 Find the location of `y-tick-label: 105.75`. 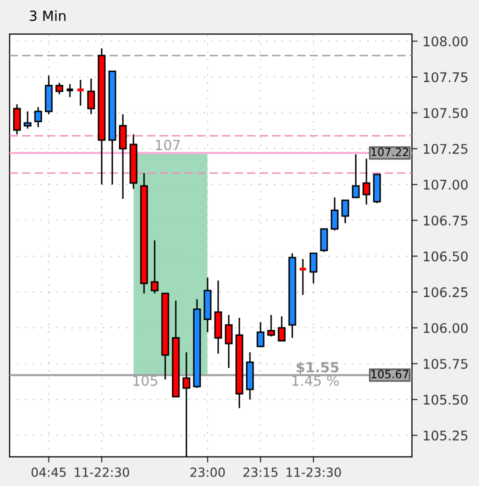

y-tick-label: 105.75 is located at coordinates (446, 363).